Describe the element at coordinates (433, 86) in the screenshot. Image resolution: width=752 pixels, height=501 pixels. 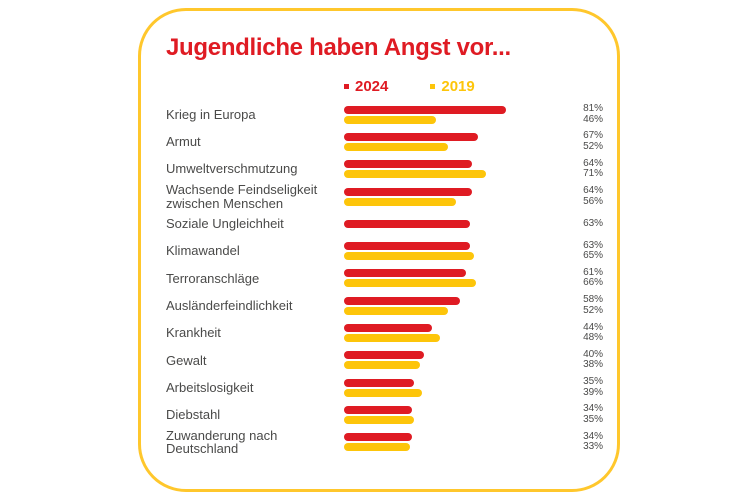
I see `legend-swatch-2019-icon` at that location.